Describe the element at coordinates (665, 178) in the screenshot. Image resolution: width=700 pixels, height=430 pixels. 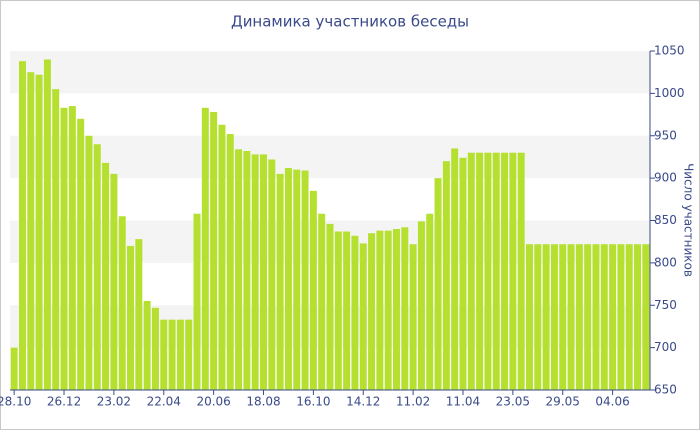
I see `y-tick-label: 900` at that location.